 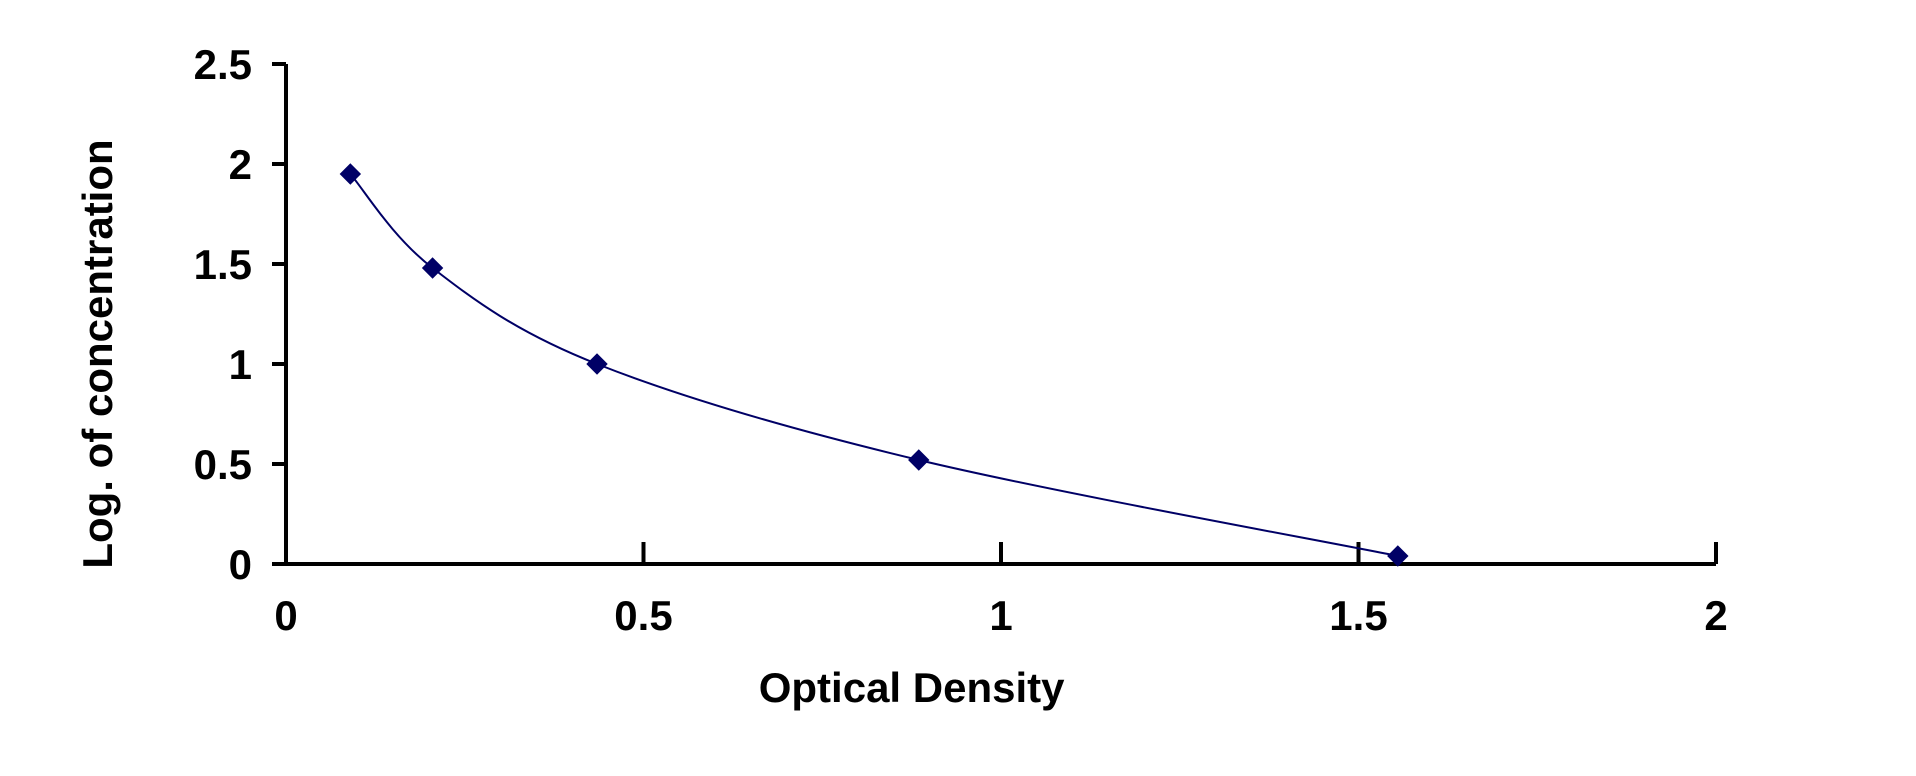 What do you see at coordinates (285, 615) in the screenshot?
I see `x-tick-label: 0` at bounding box center [285, 615].